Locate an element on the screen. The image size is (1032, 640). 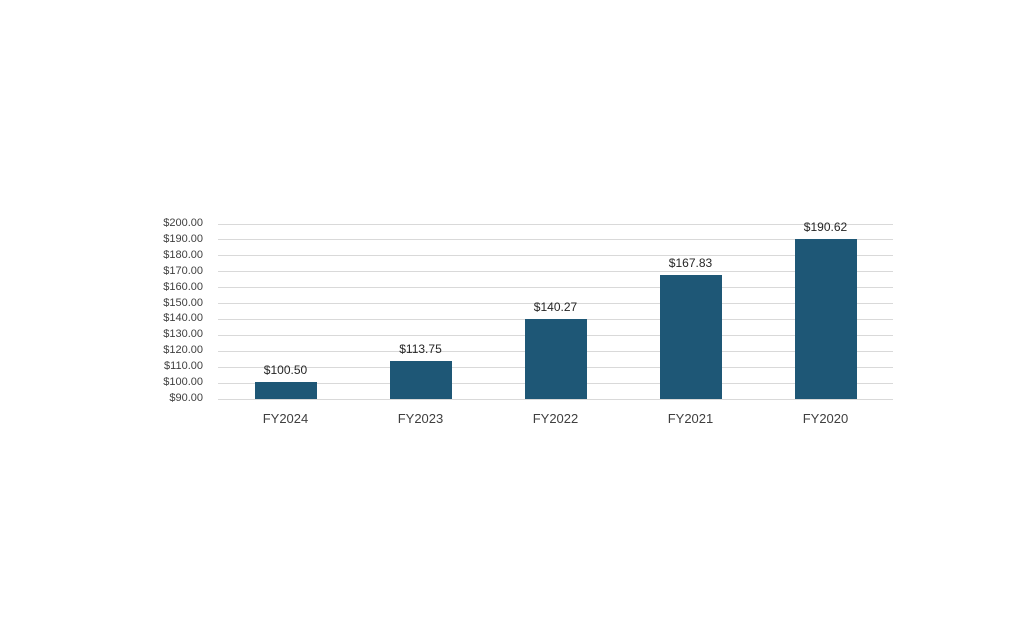
bar-fy2023 is located at coordinates (420, 380).